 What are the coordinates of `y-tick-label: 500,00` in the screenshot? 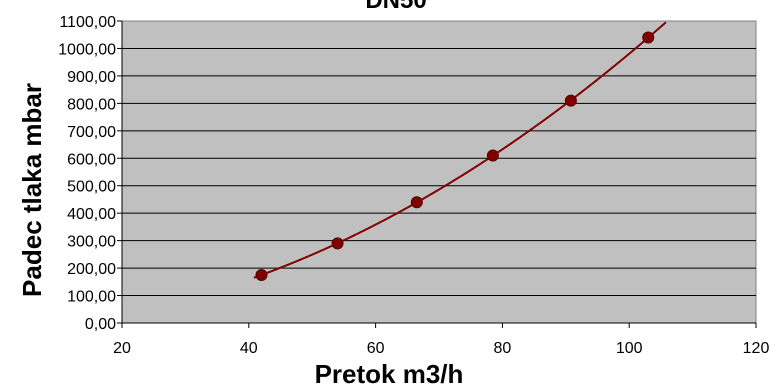 It's located at (91, 187).